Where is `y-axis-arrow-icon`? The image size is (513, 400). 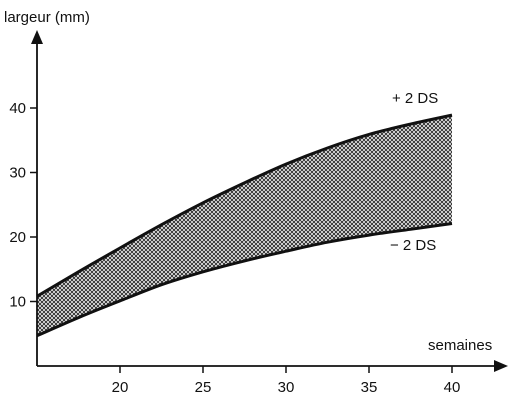
y-axis-arrow-icon is located at coordinates (37, 37).